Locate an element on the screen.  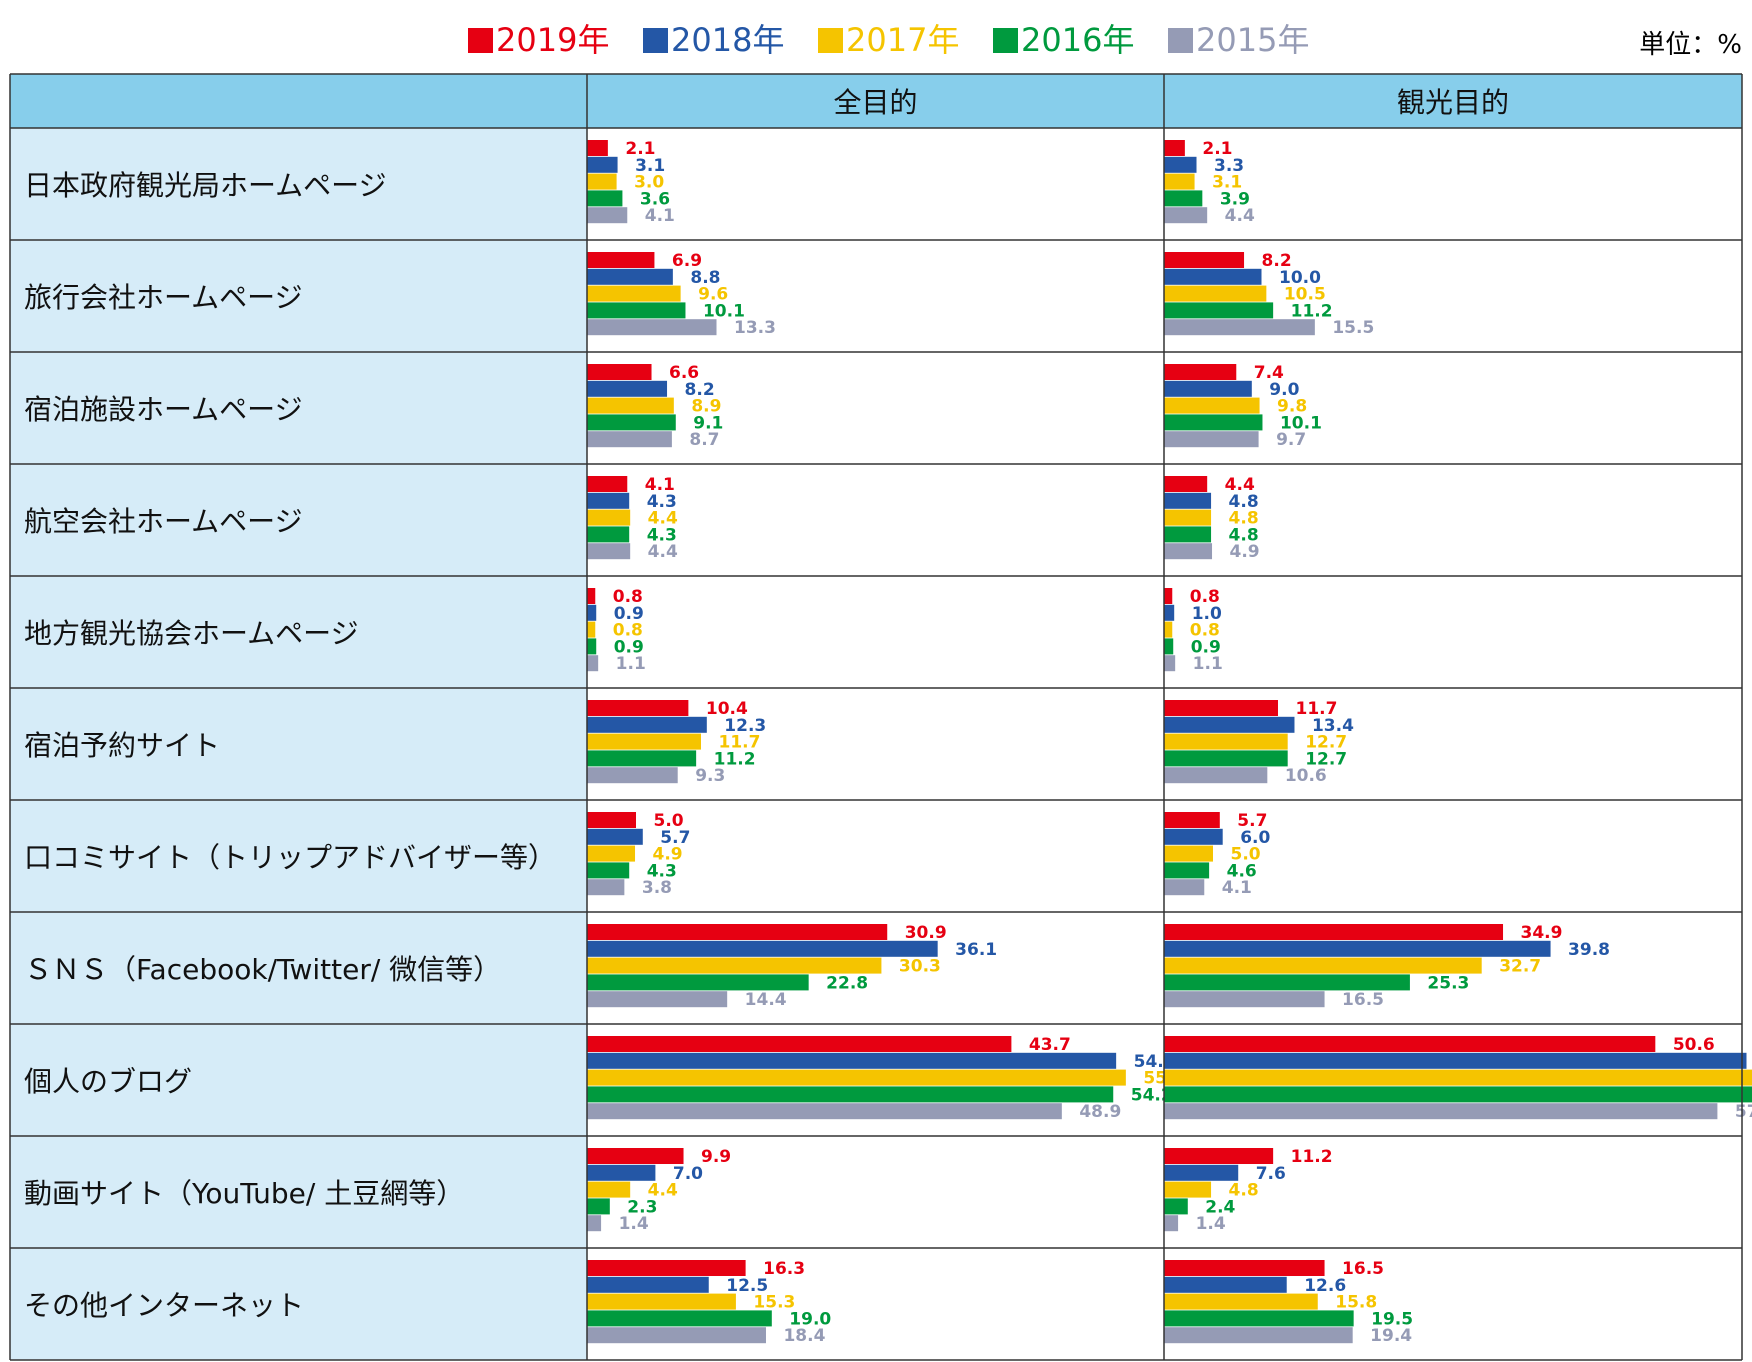
value-label-sightseeing-6-3: 4.6 is located at coordinates (1242, 871).